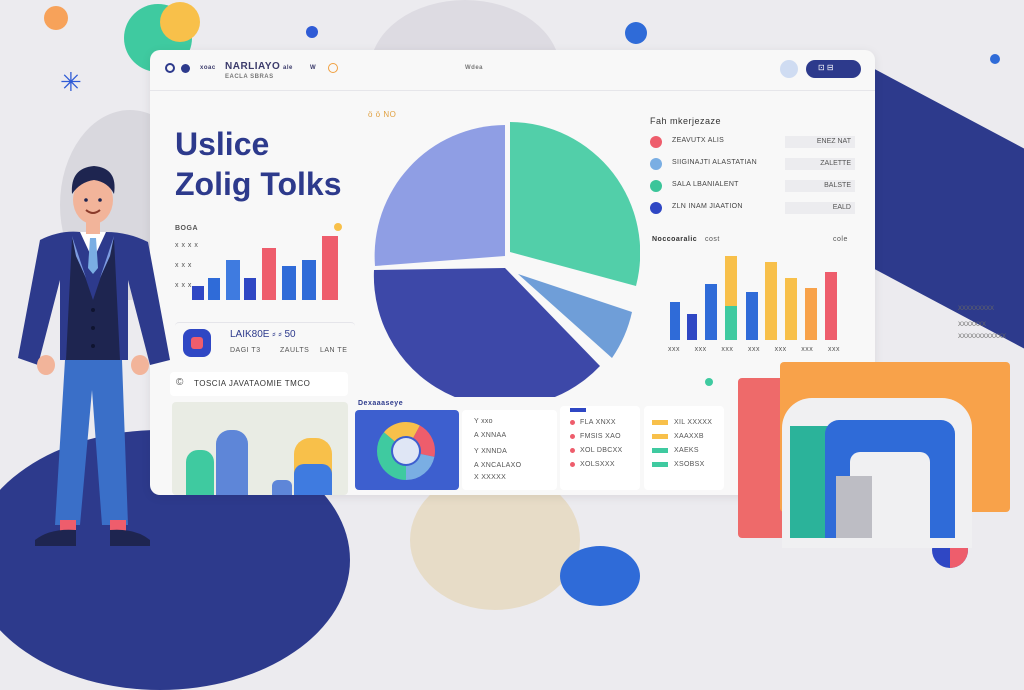  What do you see at coordinates (56, 18) in the screenshot?
I see `deco-orange-dot` at bounding box center [56, 18].